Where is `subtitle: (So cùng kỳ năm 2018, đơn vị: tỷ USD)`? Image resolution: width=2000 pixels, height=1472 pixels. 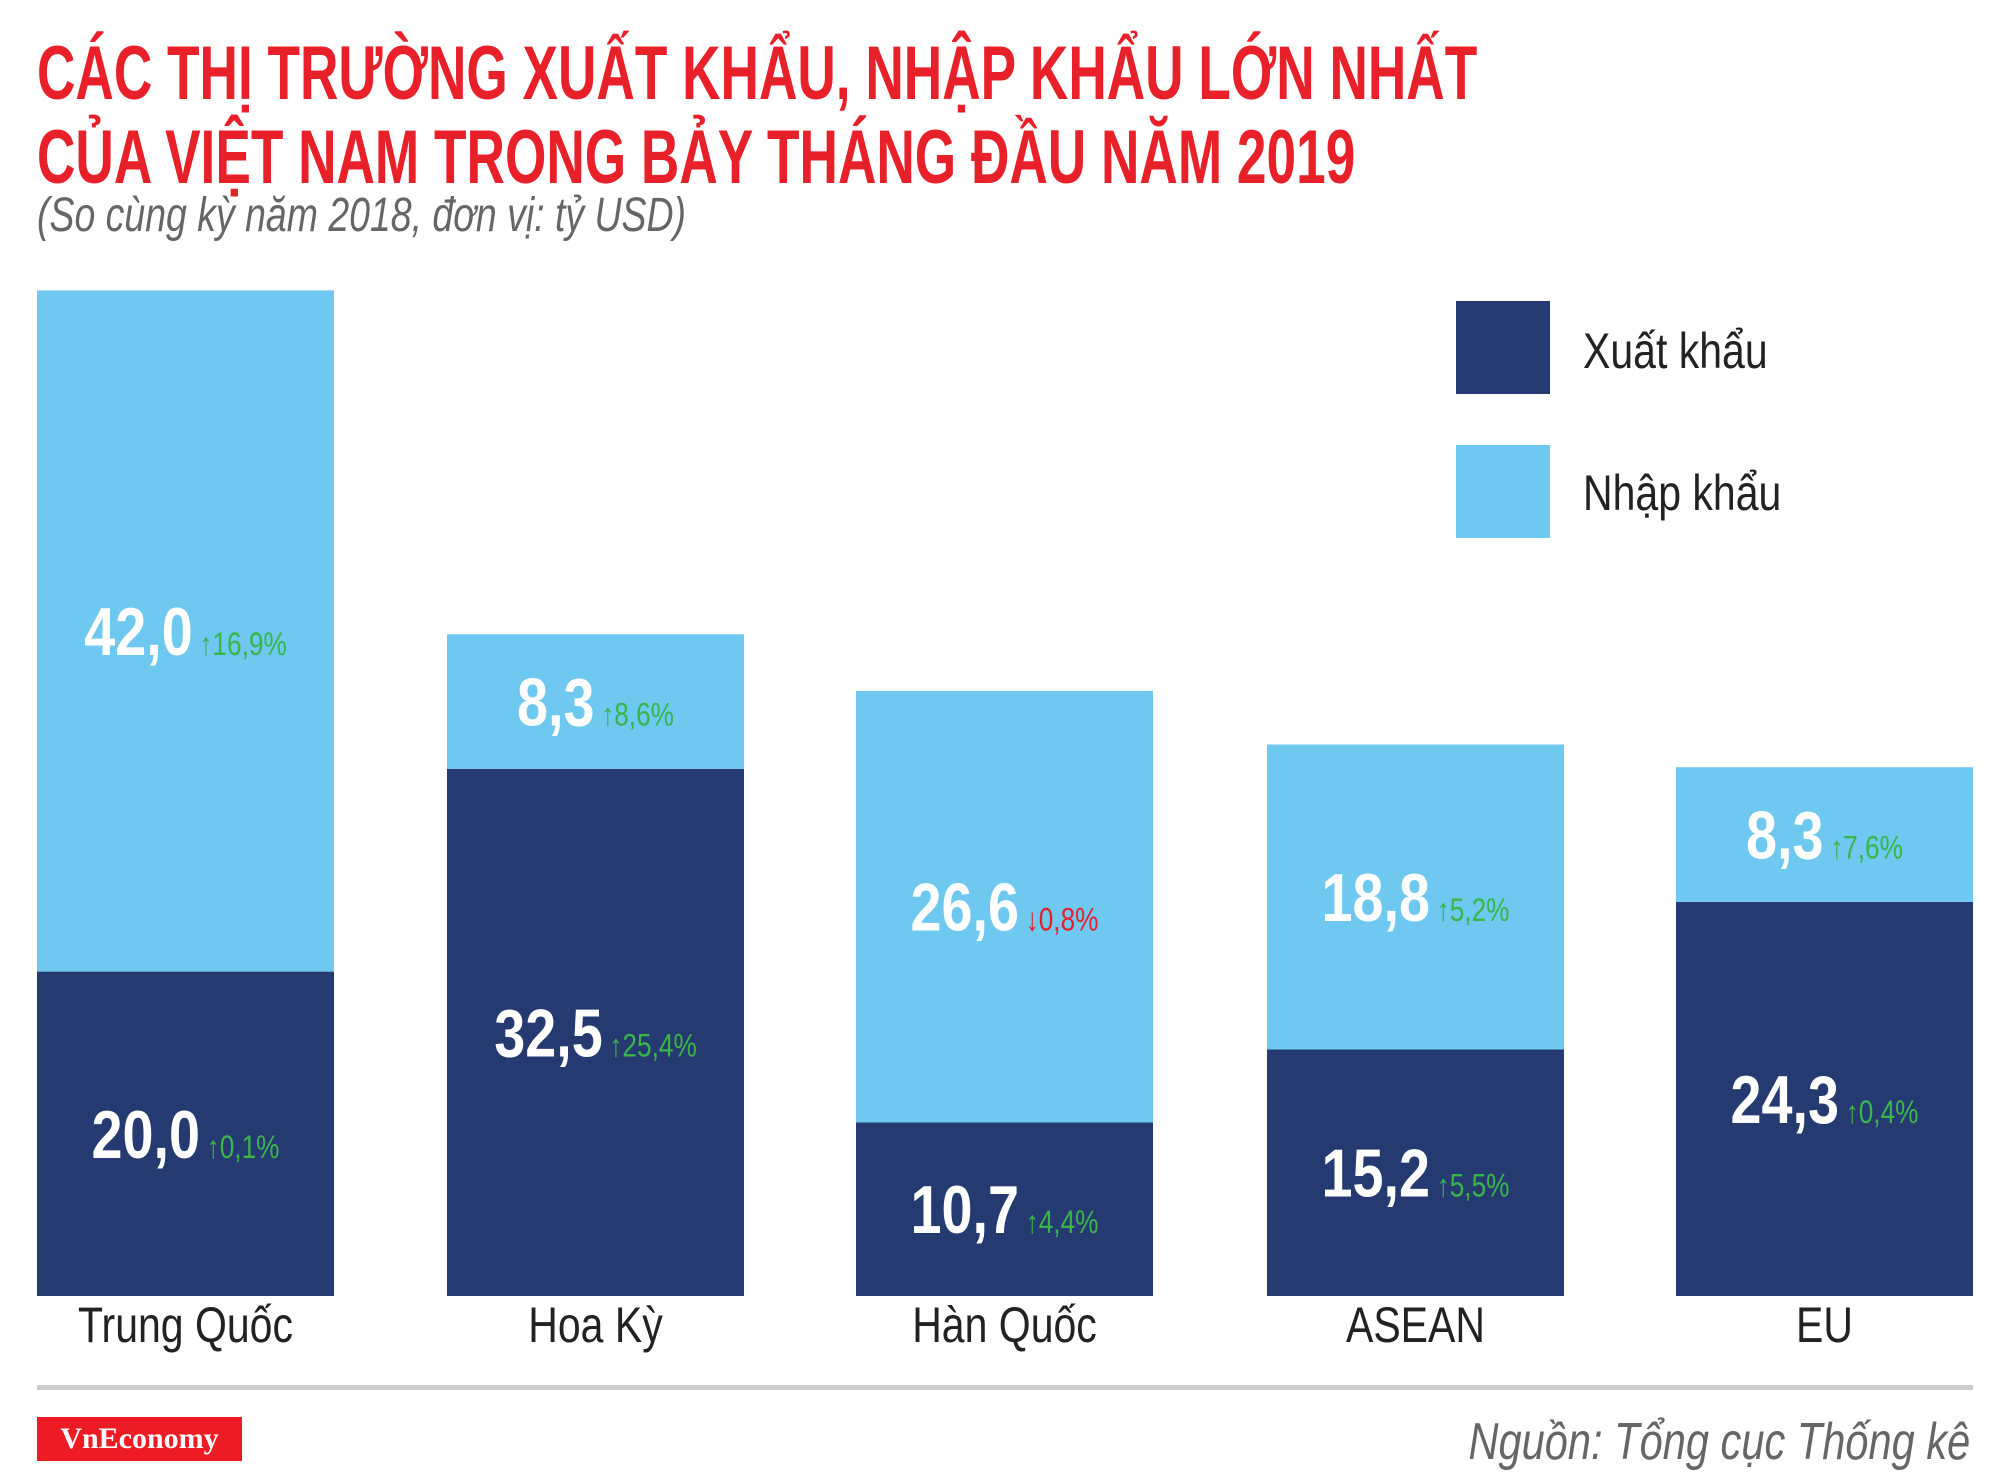
subtitle: (So cùng kỳ năm 2018, đơn vị: tỷ USD) is located at coordinates (361, 215).